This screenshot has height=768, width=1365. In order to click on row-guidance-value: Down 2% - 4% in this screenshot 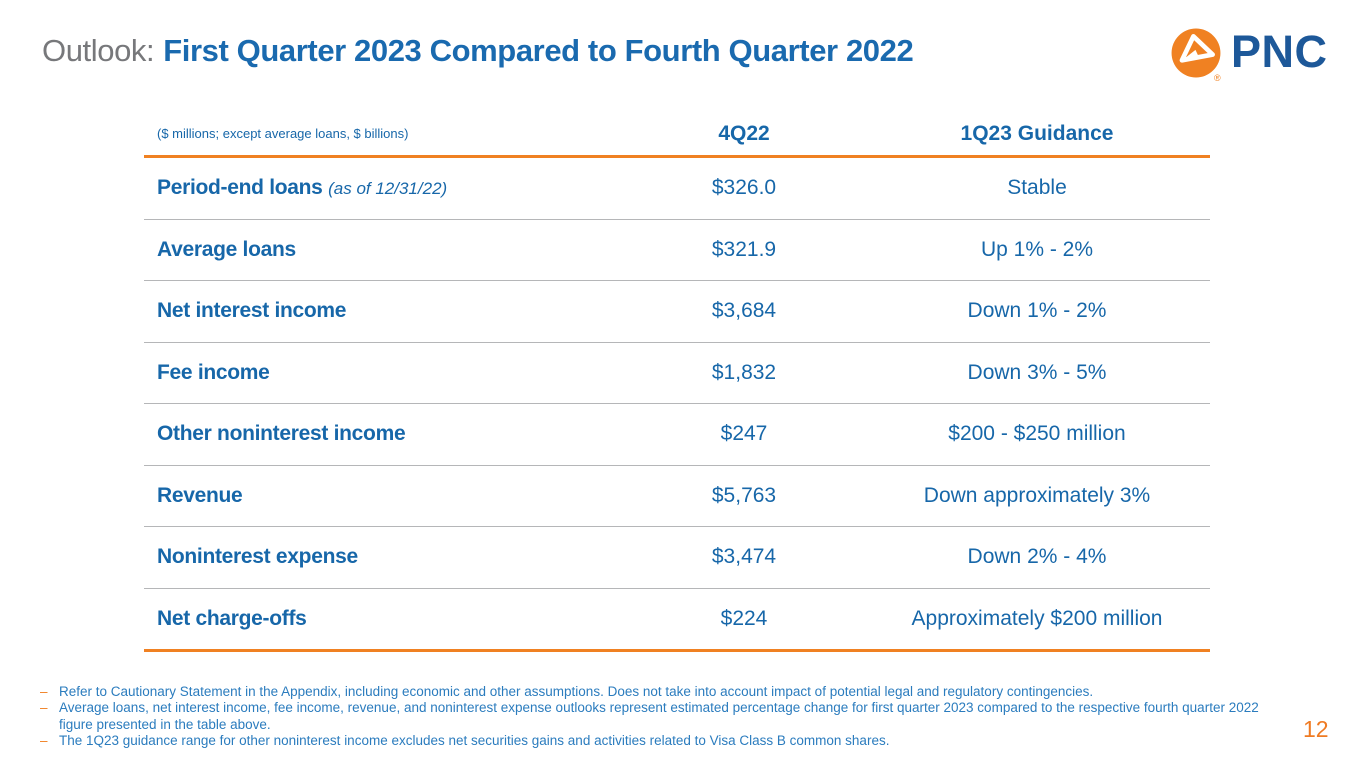, I will do `click(1037, 557)`.